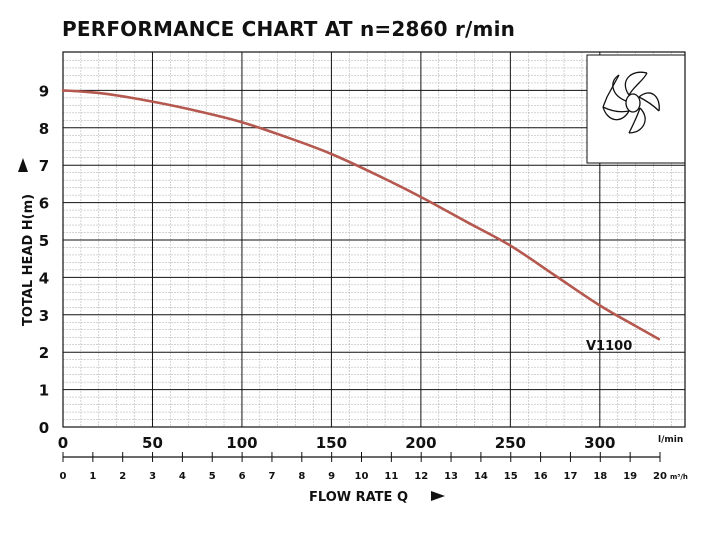 Image resolution: width=711 pixels, height=533 pixels. What do you see at coordinates (23, 165) in the screenshot?
I see `y-axis-arrow-icon` at bounding box center [23, 165].